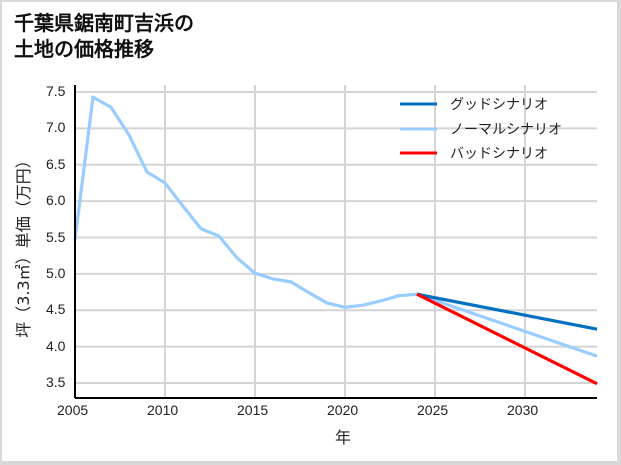 The height and width of the screenshot is (465, 621). I want to click on x-axis-label: 年, so click(343, 437).